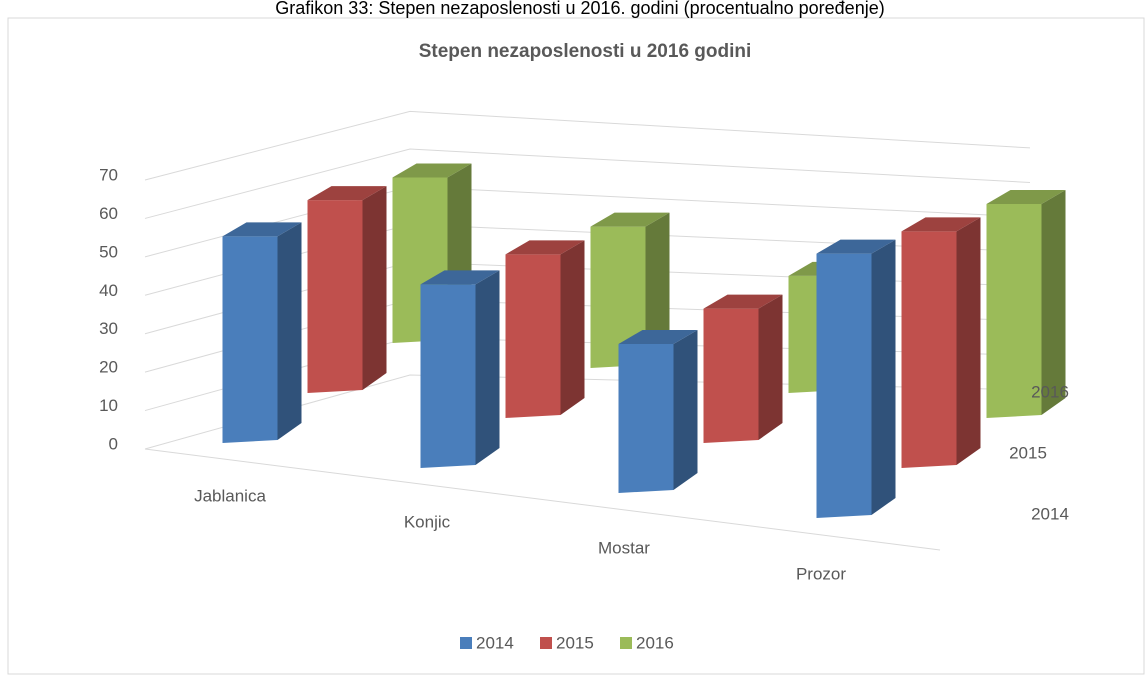  Describe the element at coordinates (542, 499) in the screenshot. I see `floor` at that location.